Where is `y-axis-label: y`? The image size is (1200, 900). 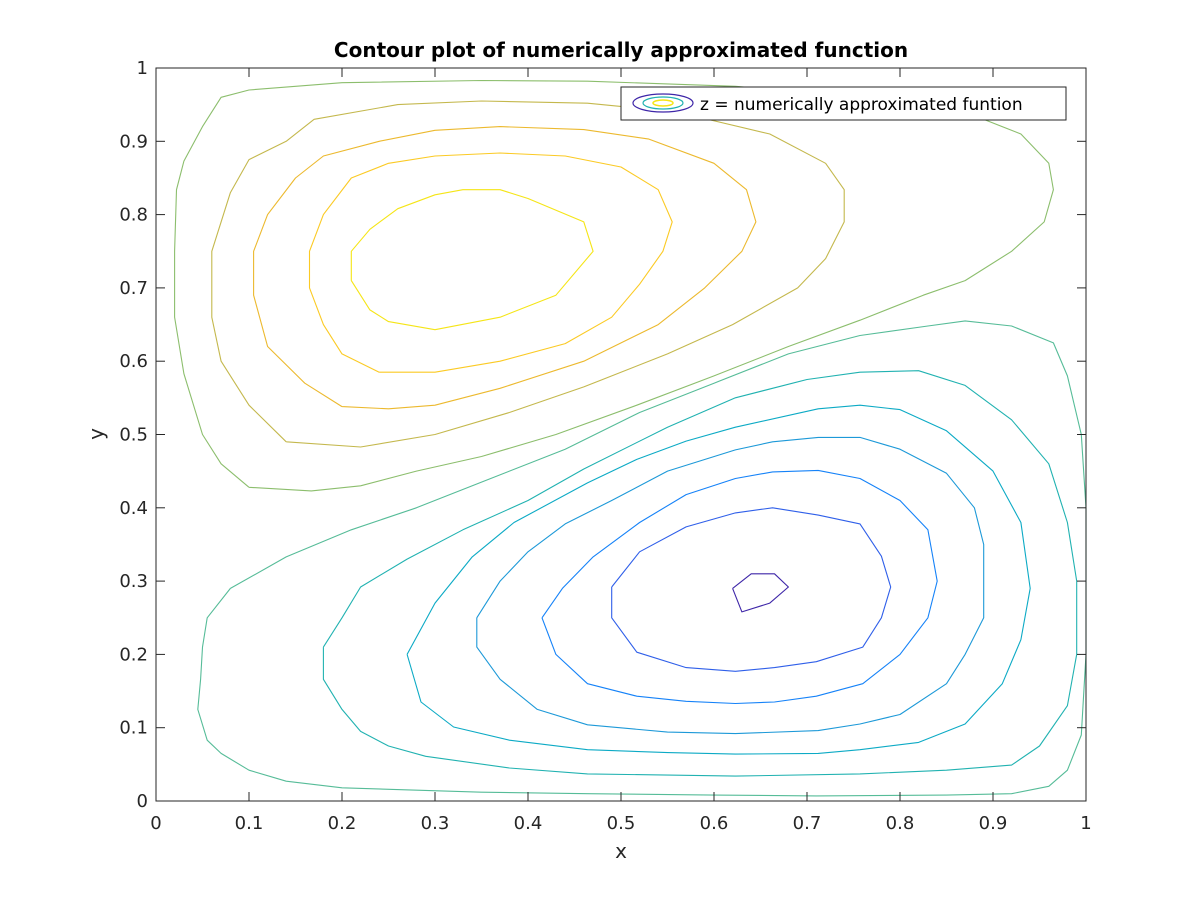 y-axis-label: y is located at coordinates (96, 434).